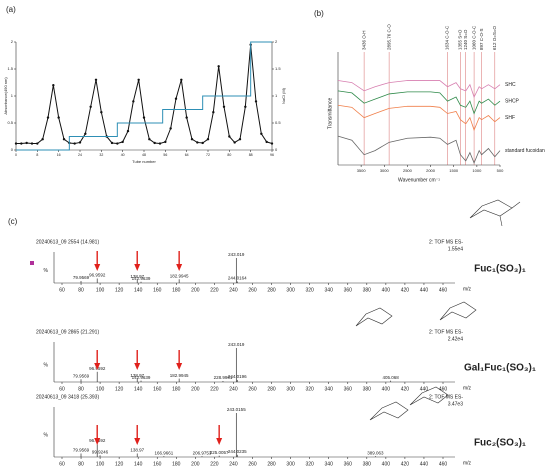 Image resolution: width=550 pixels, height=473 pixels. Describe the element at coordinates (80, 155) in the screenshot. I see `x-tick-label: 24` at that location.